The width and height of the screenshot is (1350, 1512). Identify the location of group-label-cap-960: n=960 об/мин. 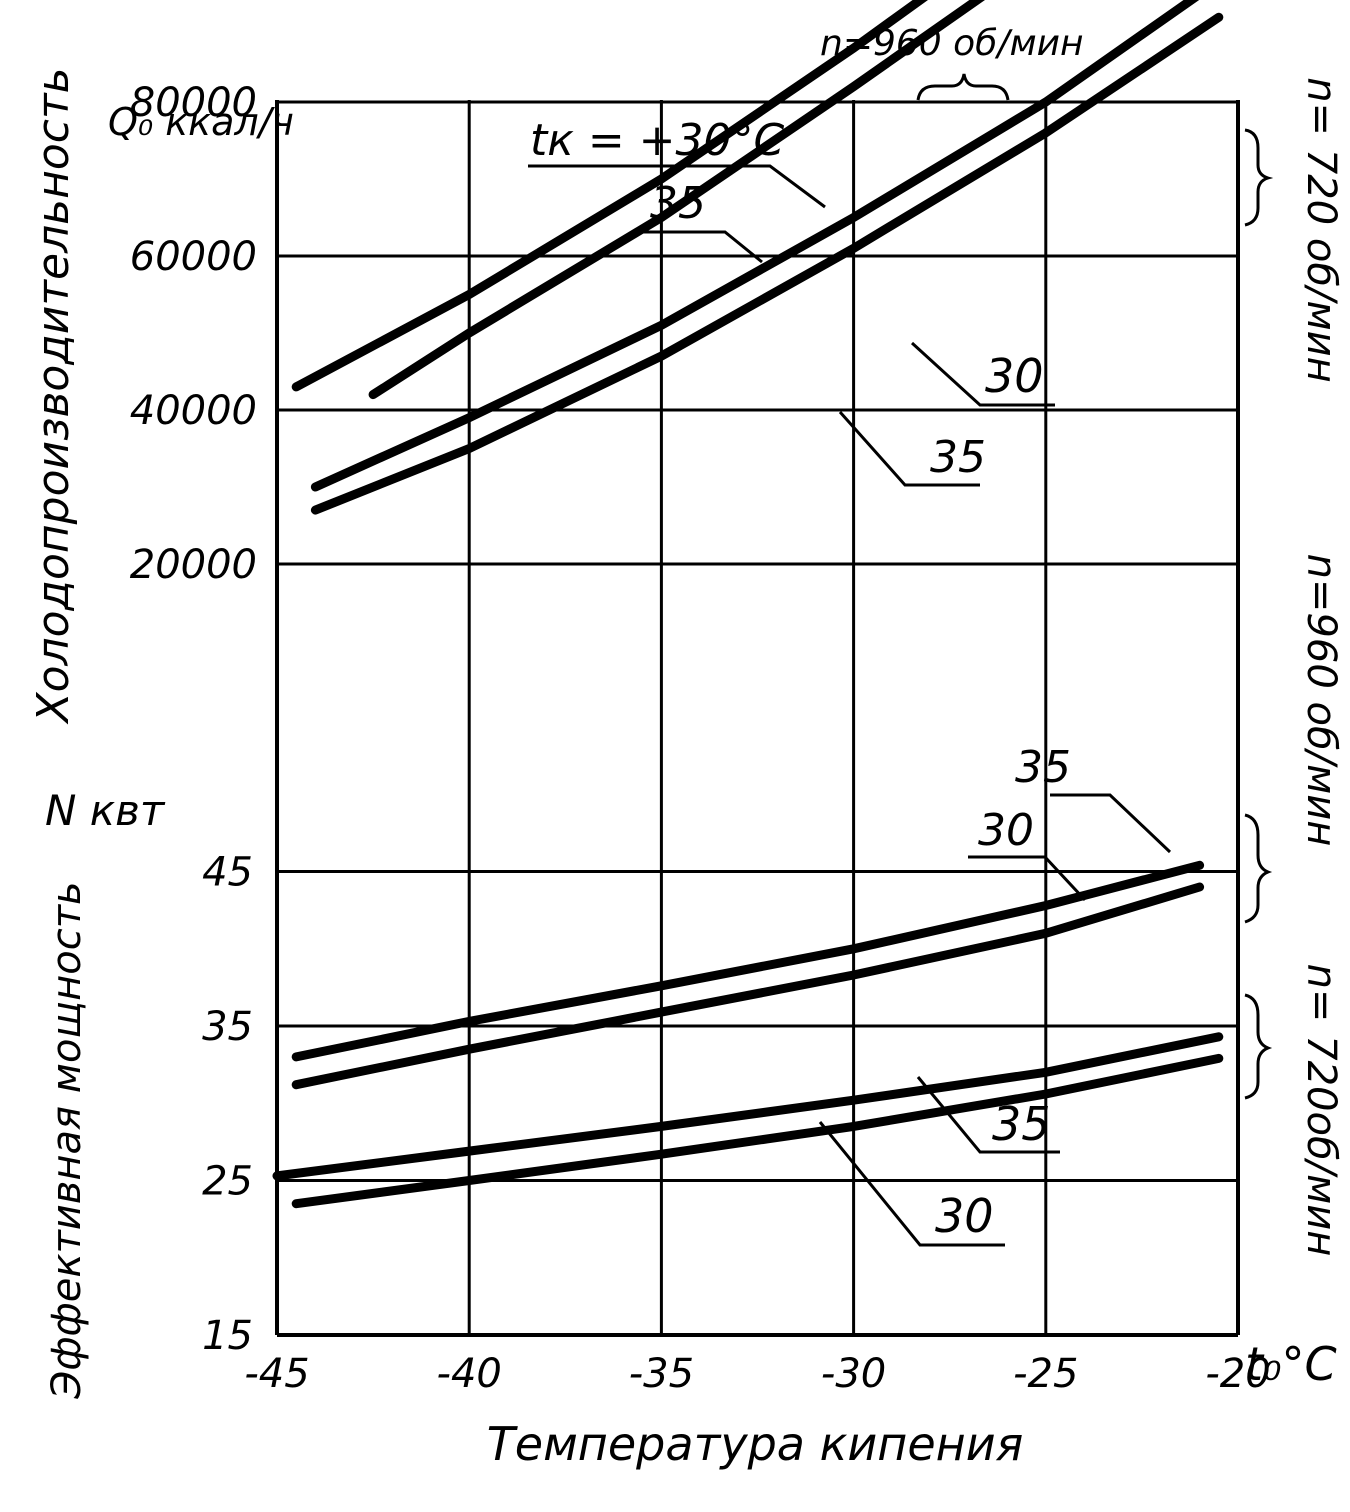
(952, 43).